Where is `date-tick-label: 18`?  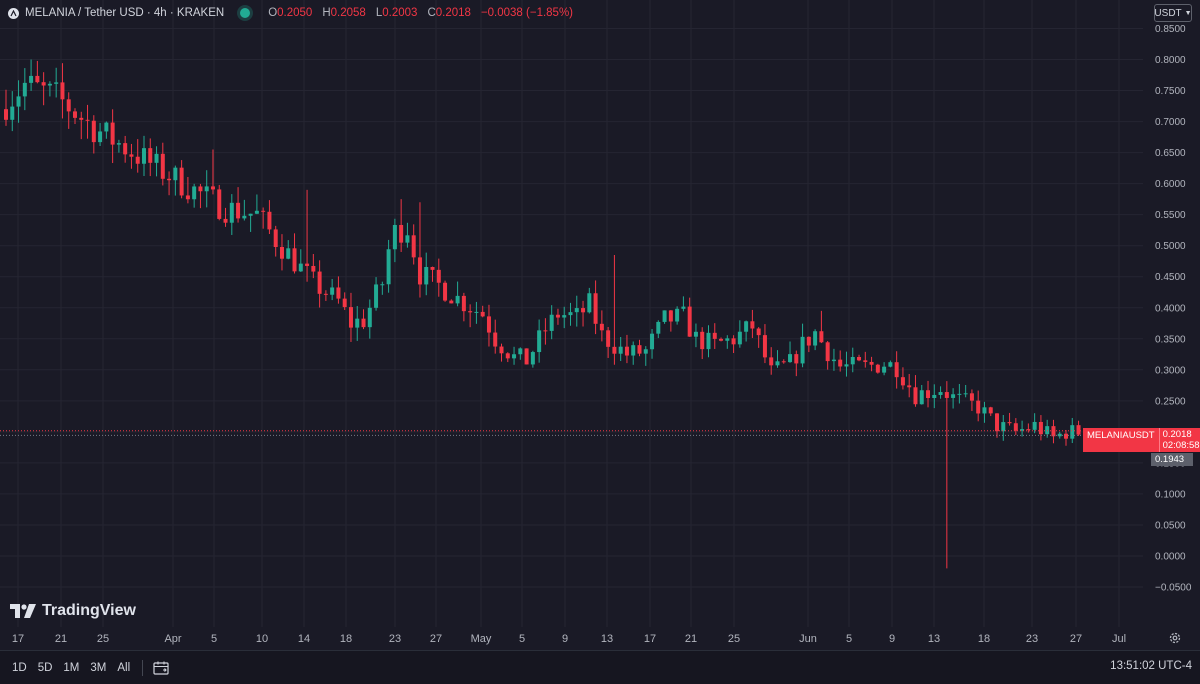
date-tick-label: 18 is located at coordinates (984, 639).